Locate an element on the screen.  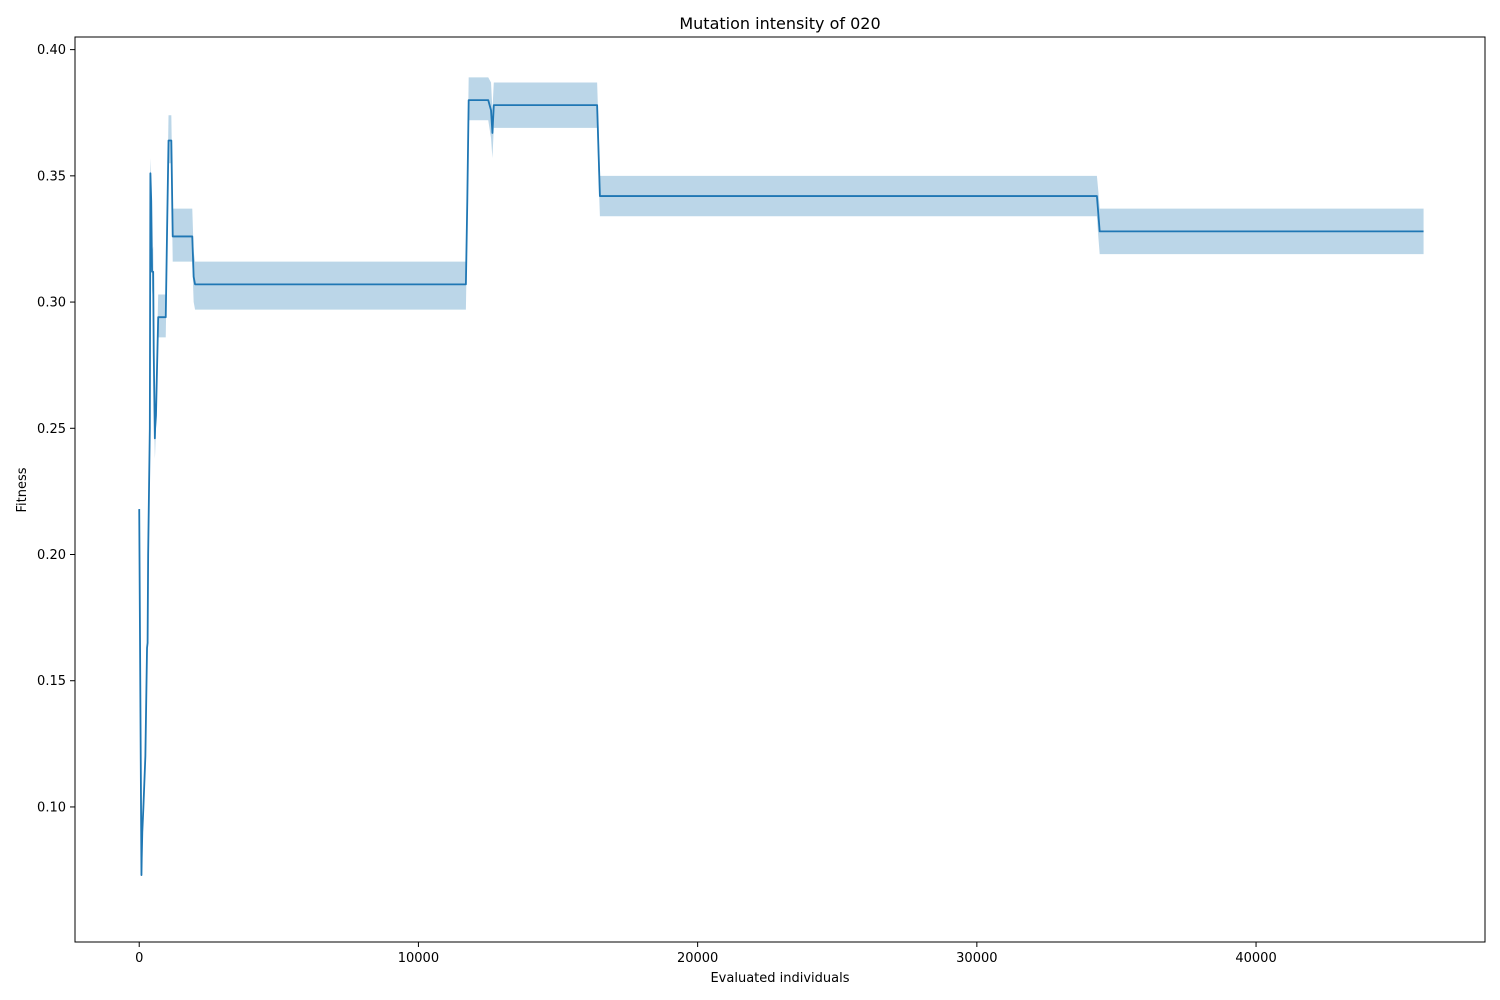
y-axis: 0.10 0.15 0.20 0.25 0.30 0.35 0.40 is located at coordinates (56, 429).